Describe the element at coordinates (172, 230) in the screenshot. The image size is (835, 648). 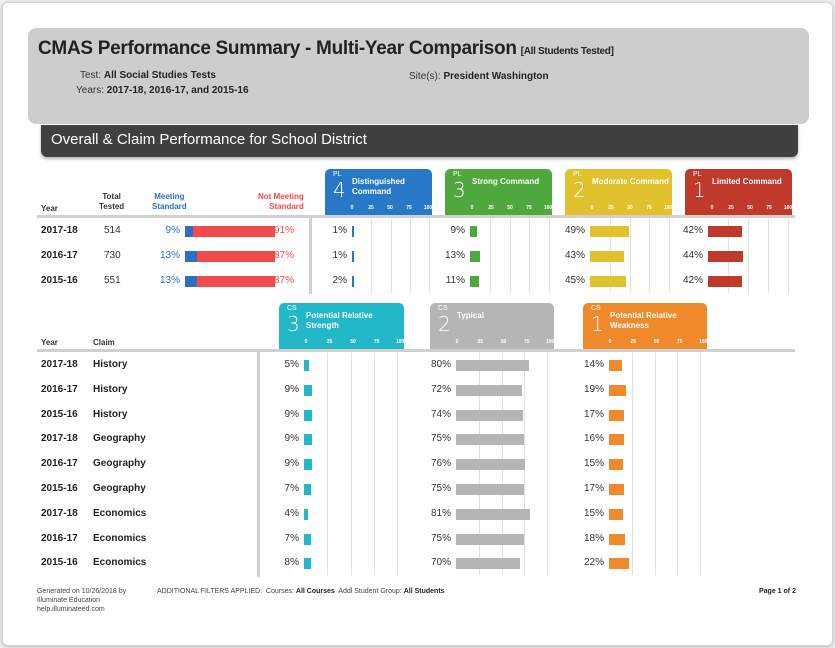
I see `meeting-standard-pct: 9%` at that location.